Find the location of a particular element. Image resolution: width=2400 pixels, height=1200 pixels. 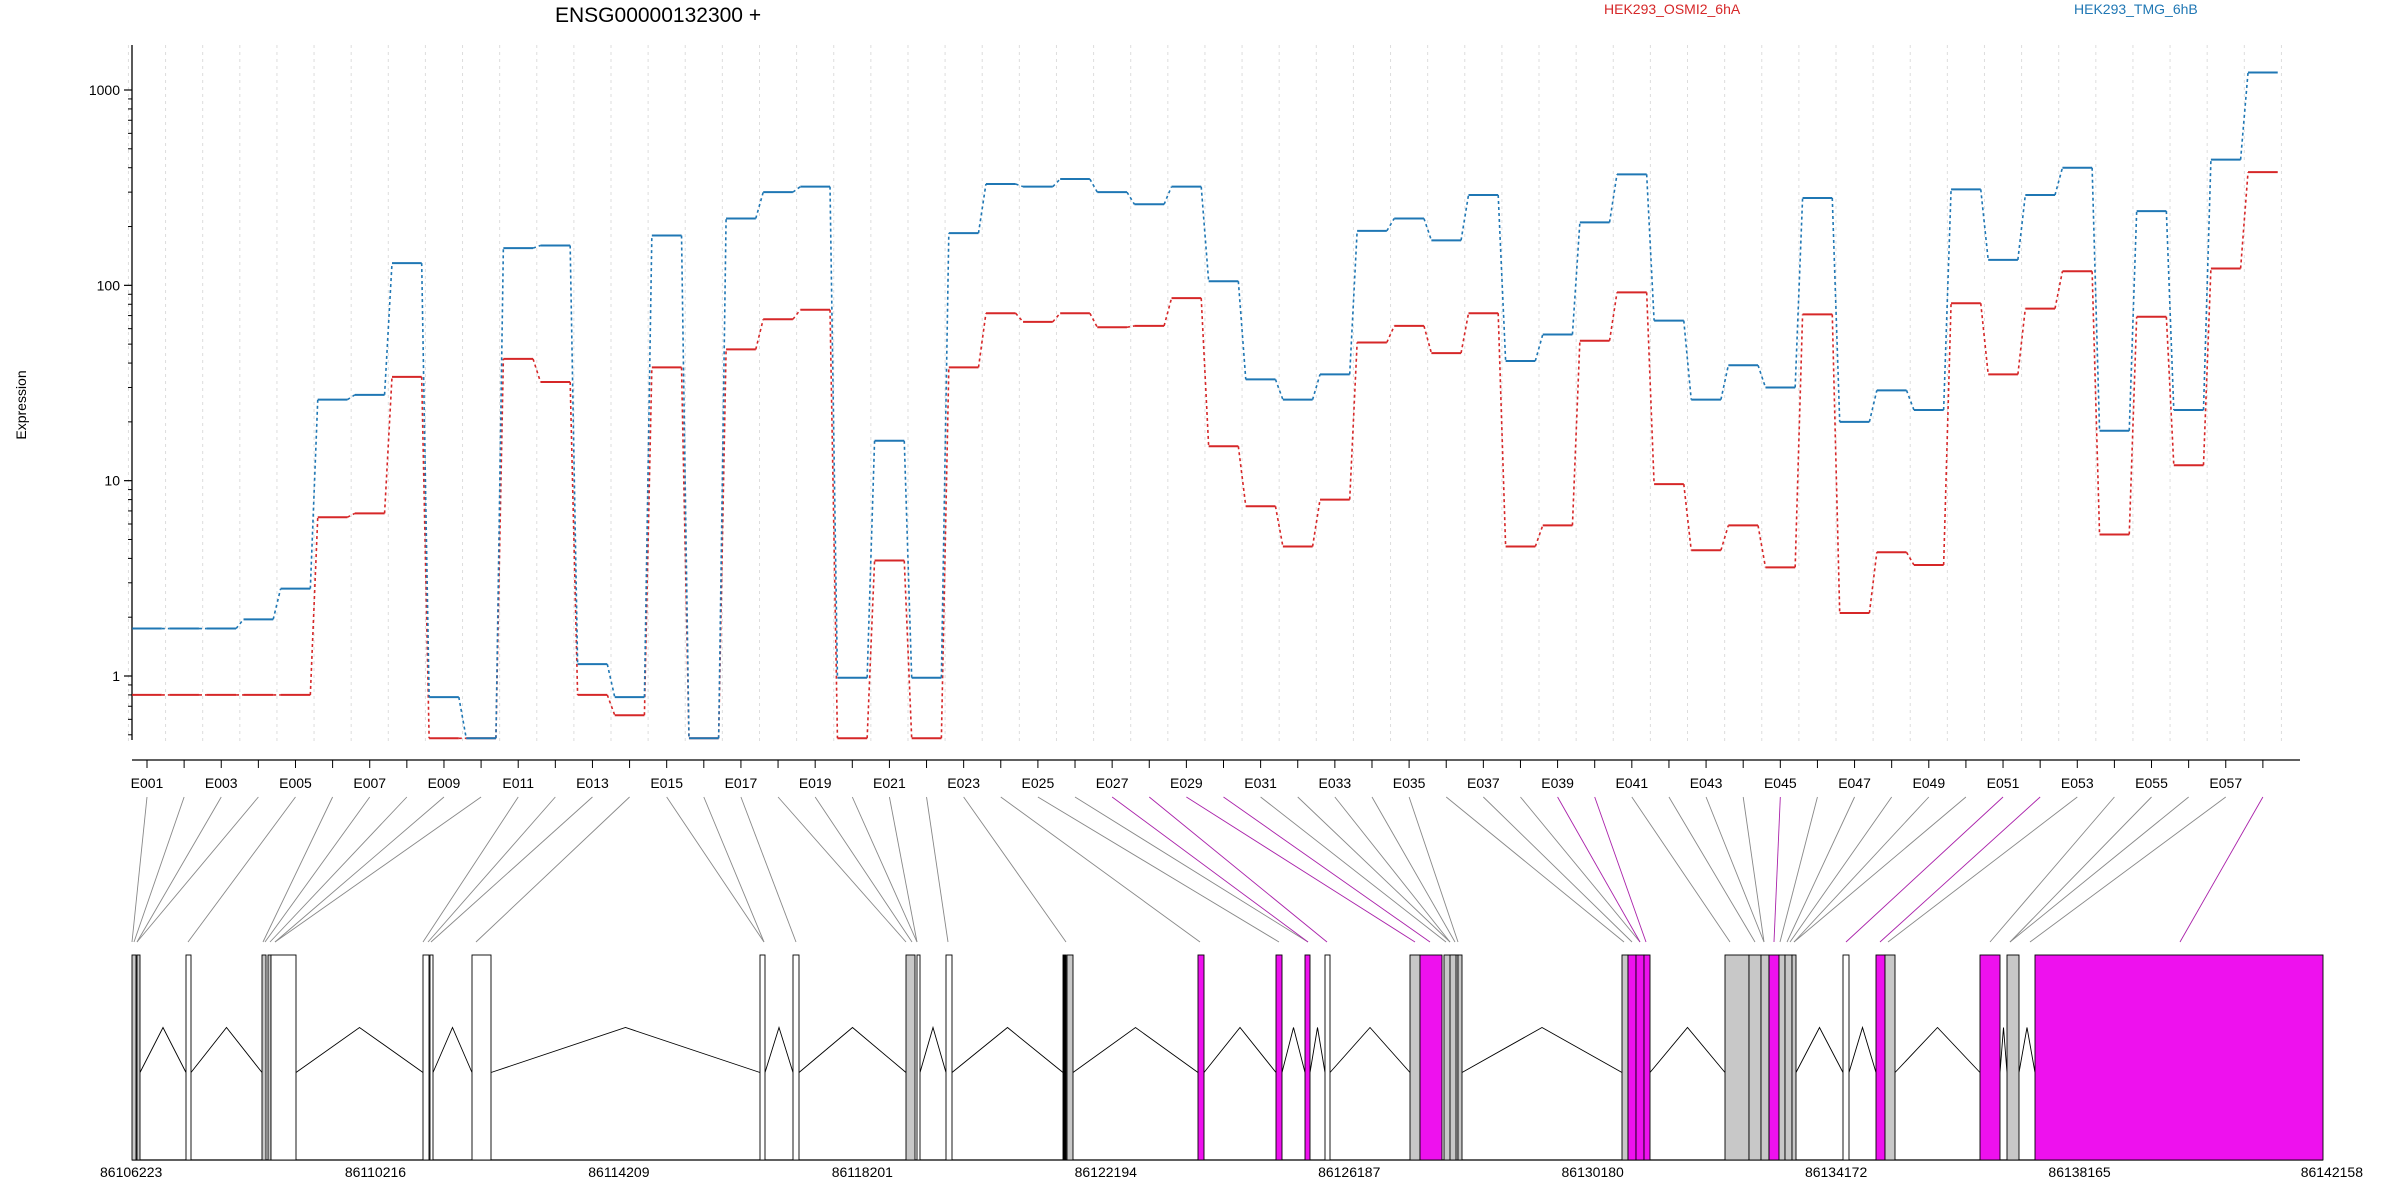

exon-tick-label: E027 is located at coordinates (1112, 783).